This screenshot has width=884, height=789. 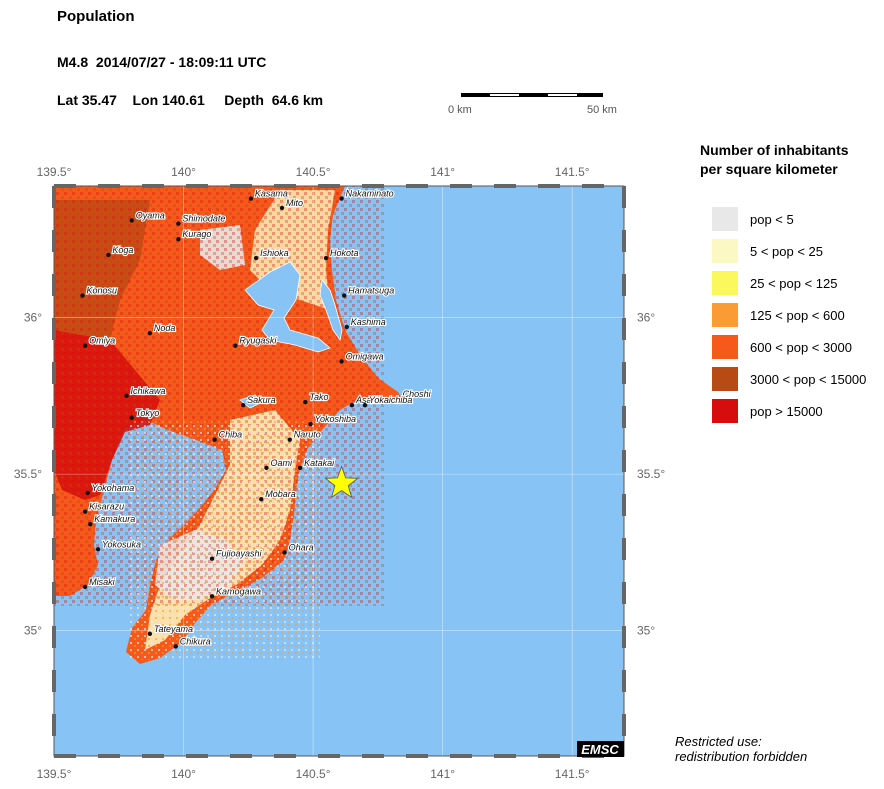 I want to click on city-label-halo: Omigawa, so click(x=365, y=356).